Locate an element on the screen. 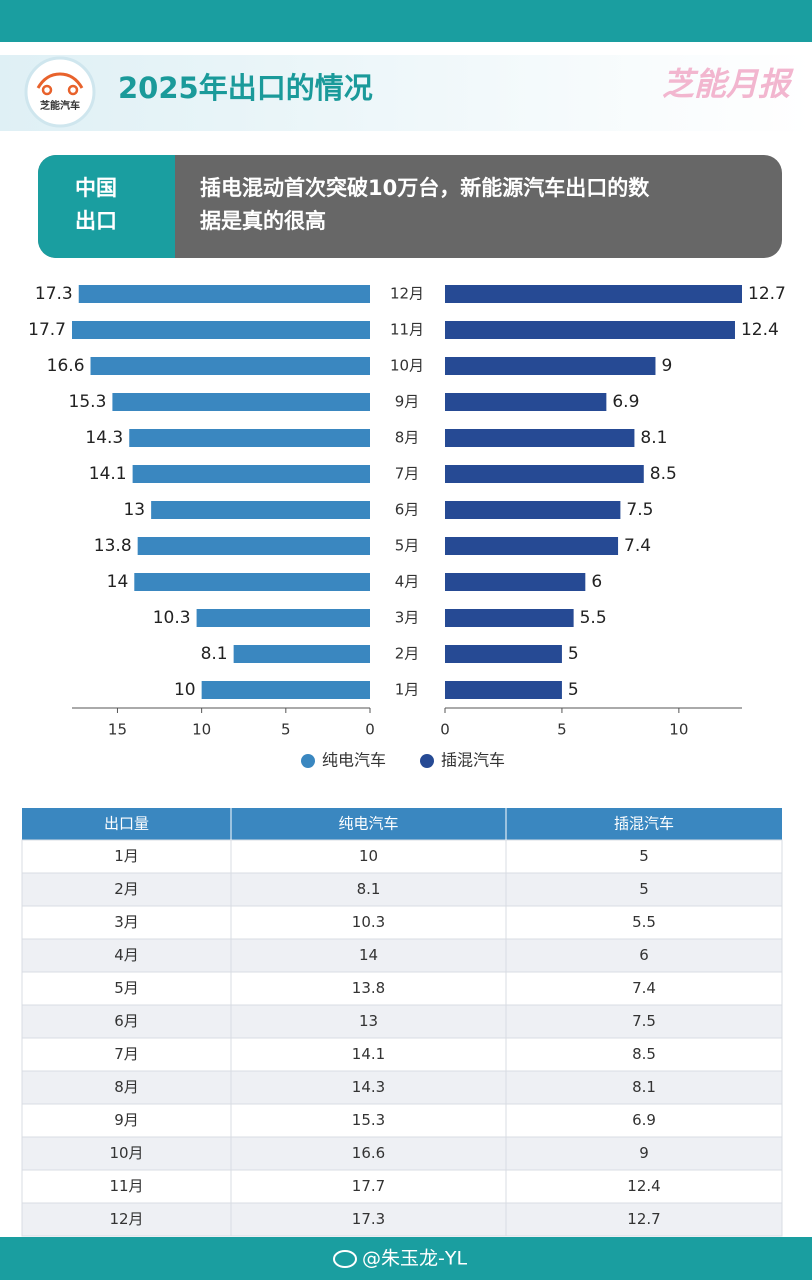 The width and height of the screenshot is (812, 1284). value-label: 6 is located at coordinates (596, 582).